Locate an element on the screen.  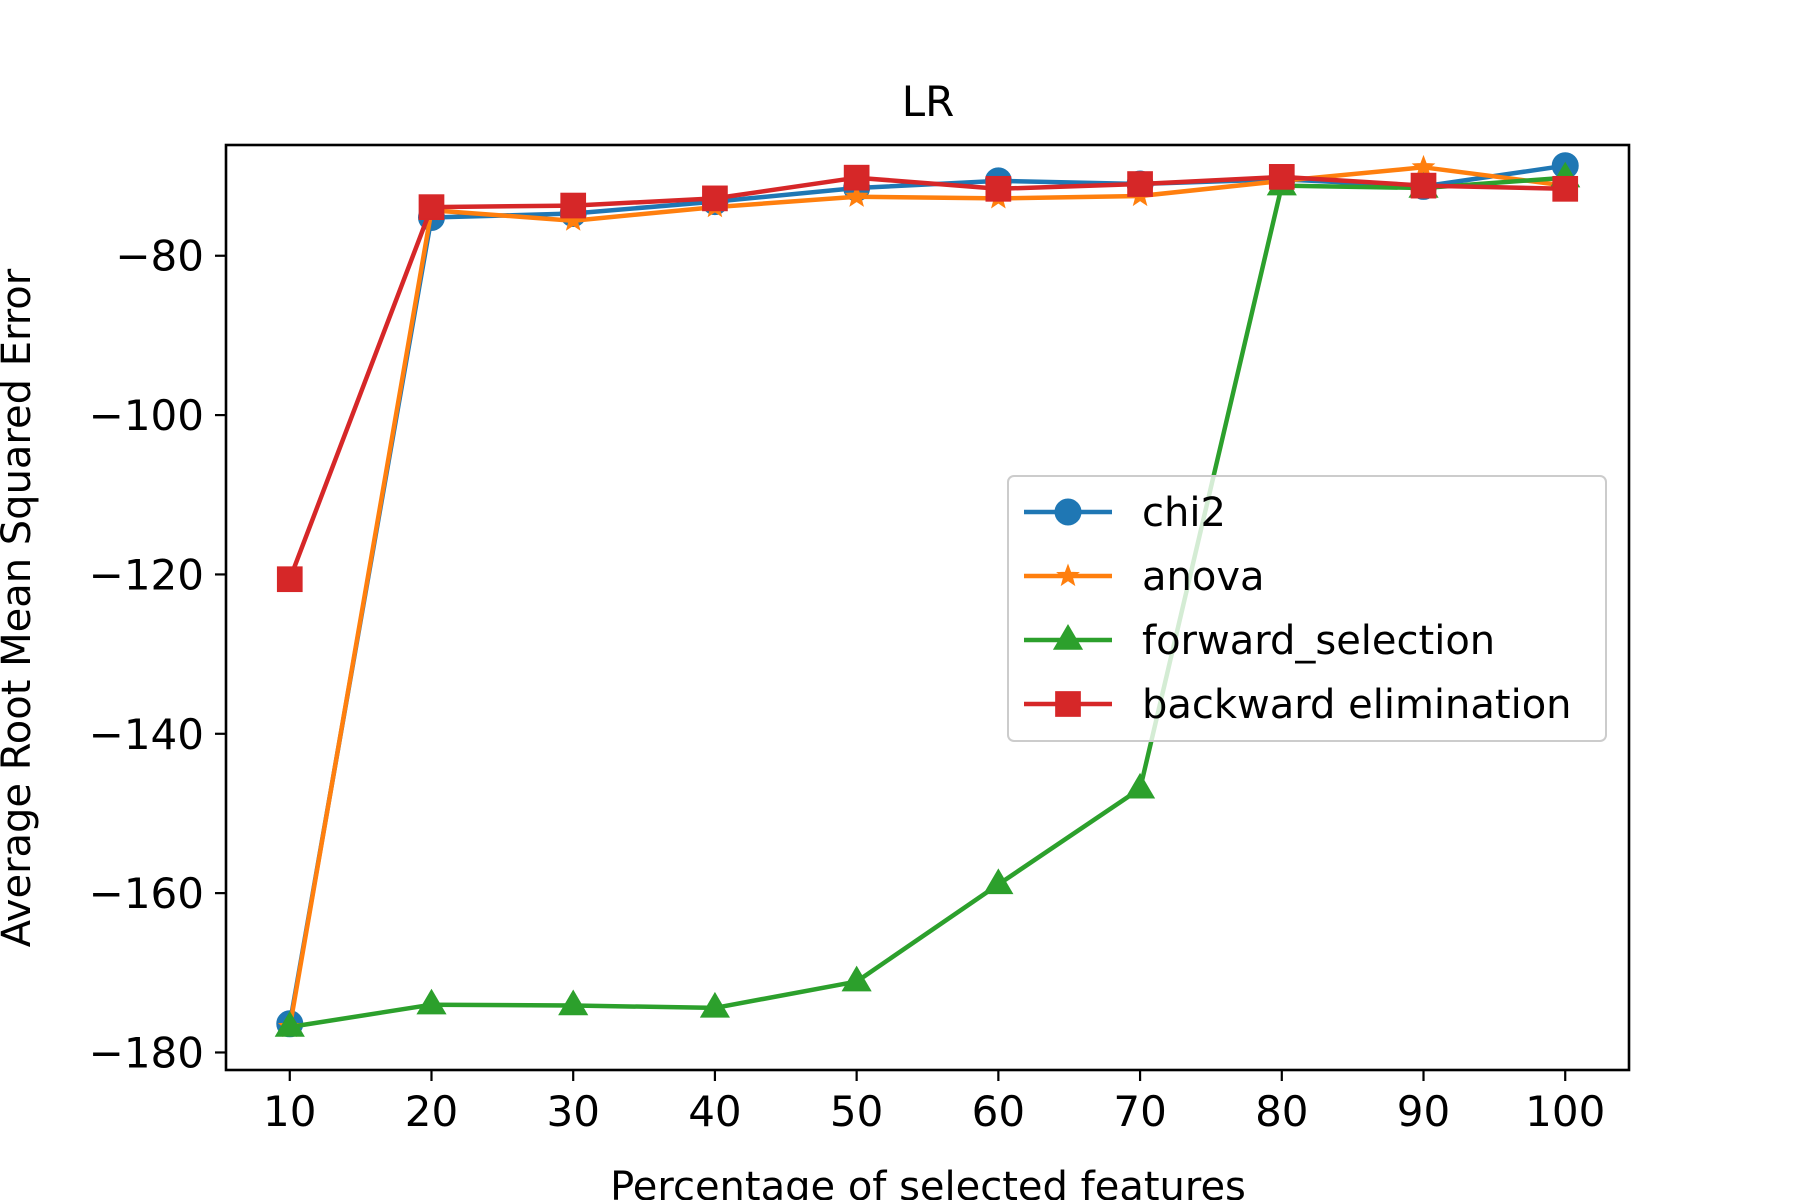
legend-item: anova is located at coordinates (1144, 577).